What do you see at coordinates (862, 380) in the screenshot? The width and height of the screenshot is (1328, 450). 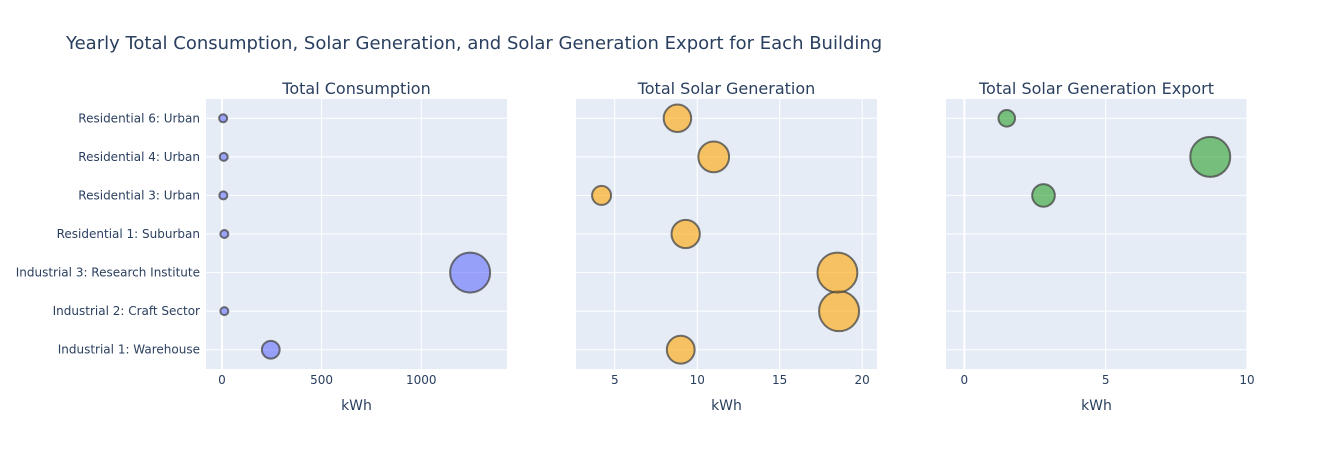 I see `x-tick-label: 20` at bounding box center [862, 380].